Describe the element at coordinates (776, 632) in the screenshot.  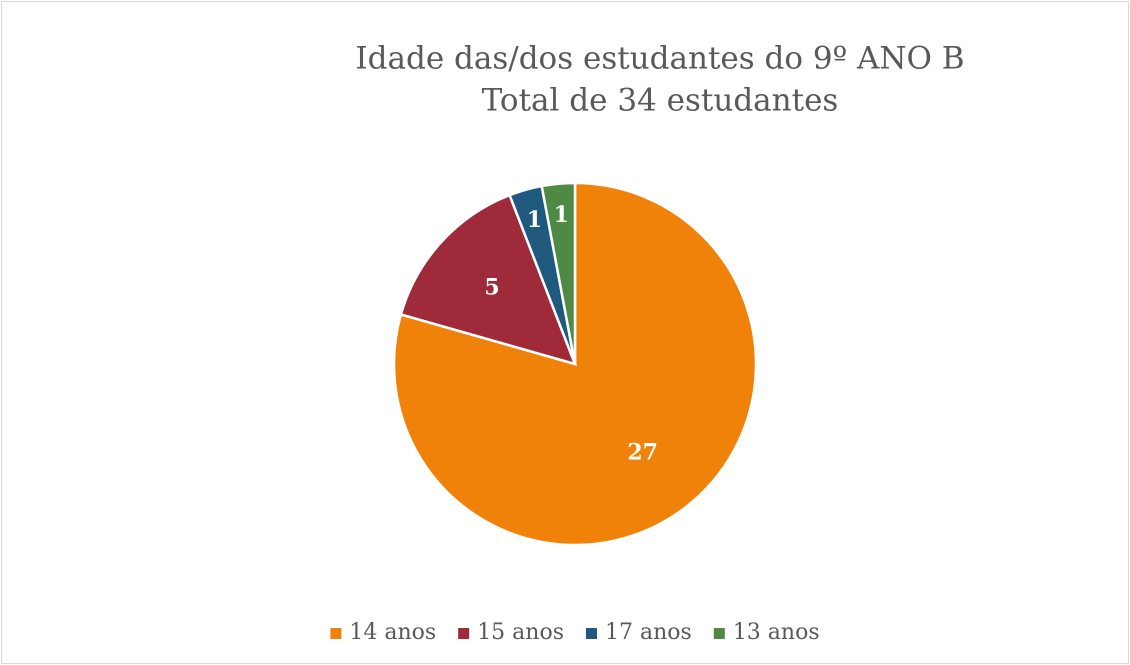
I see `legend-label: 13 anos` at that location.